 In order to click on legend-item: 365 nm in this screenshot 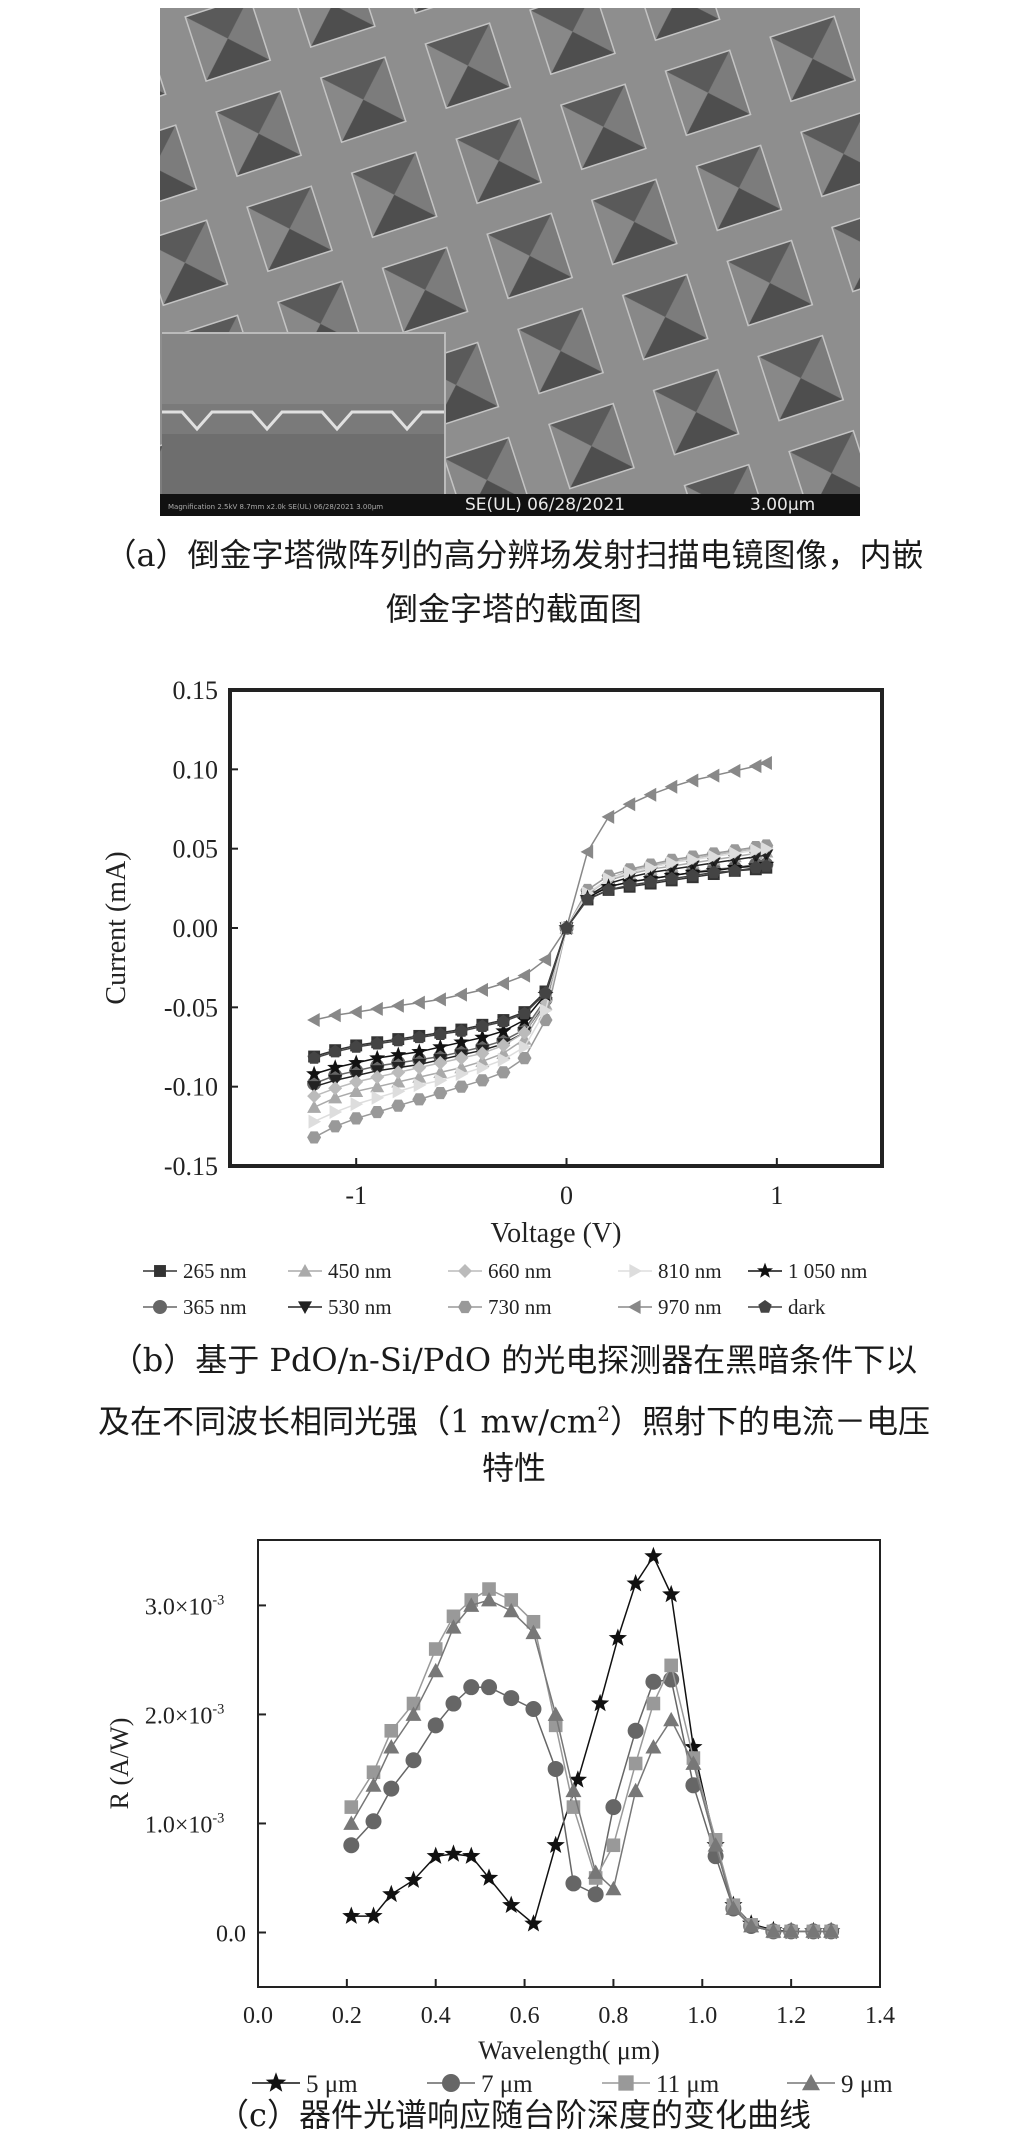, I will do `click(195, 1307)`.